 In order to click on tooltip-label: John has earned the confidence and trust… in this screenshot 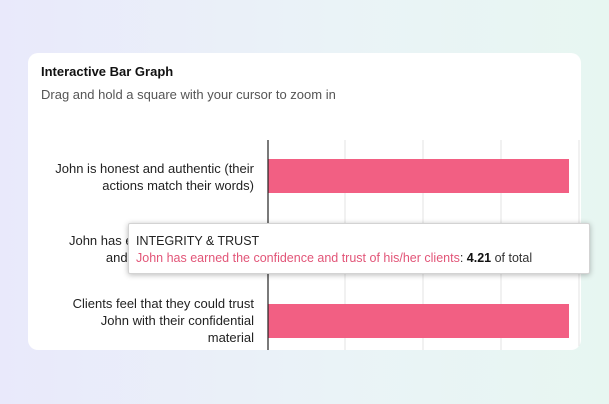, I will do `click(298, 258)`.